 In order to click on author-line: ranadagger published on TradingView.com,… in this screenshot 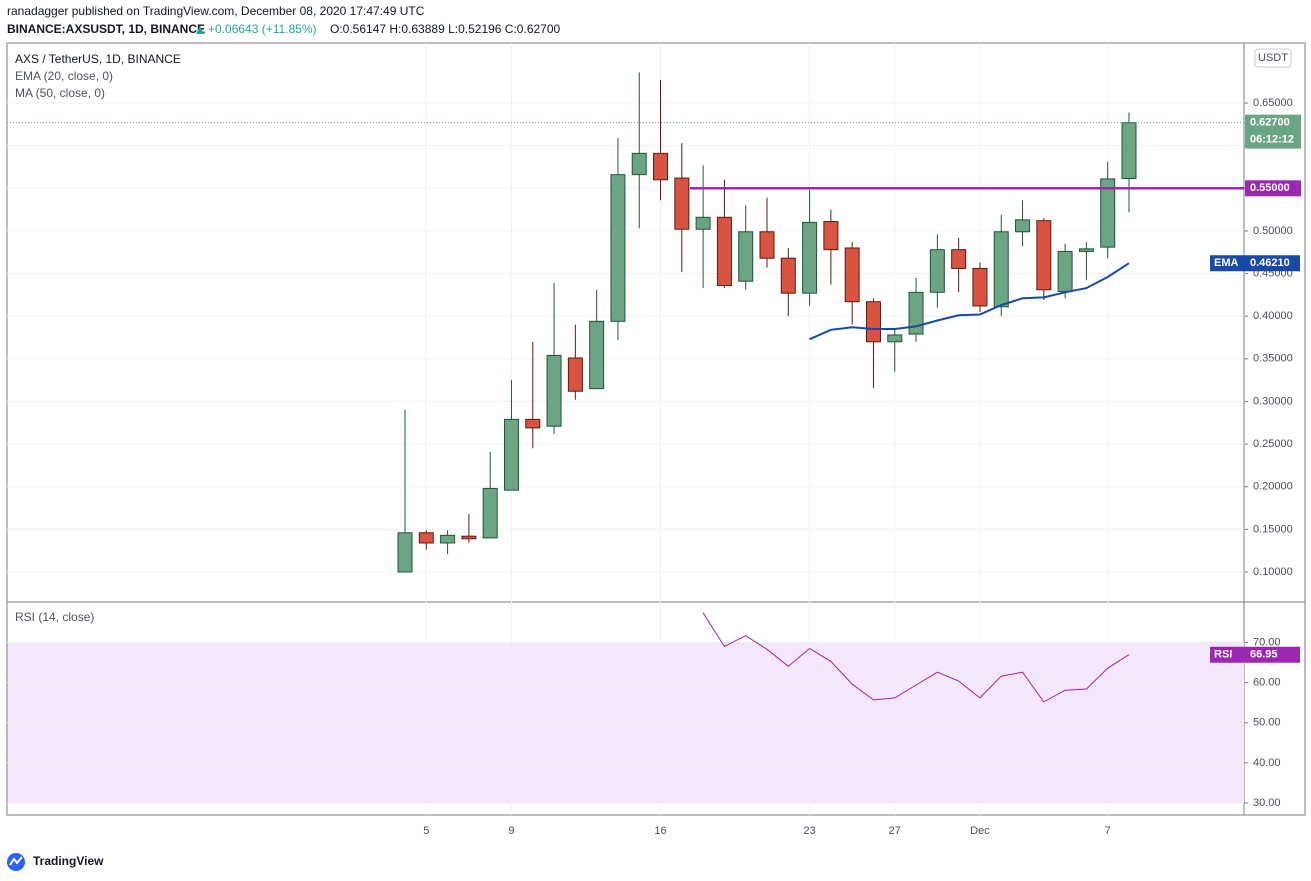, I will do `click(216, 11)`.